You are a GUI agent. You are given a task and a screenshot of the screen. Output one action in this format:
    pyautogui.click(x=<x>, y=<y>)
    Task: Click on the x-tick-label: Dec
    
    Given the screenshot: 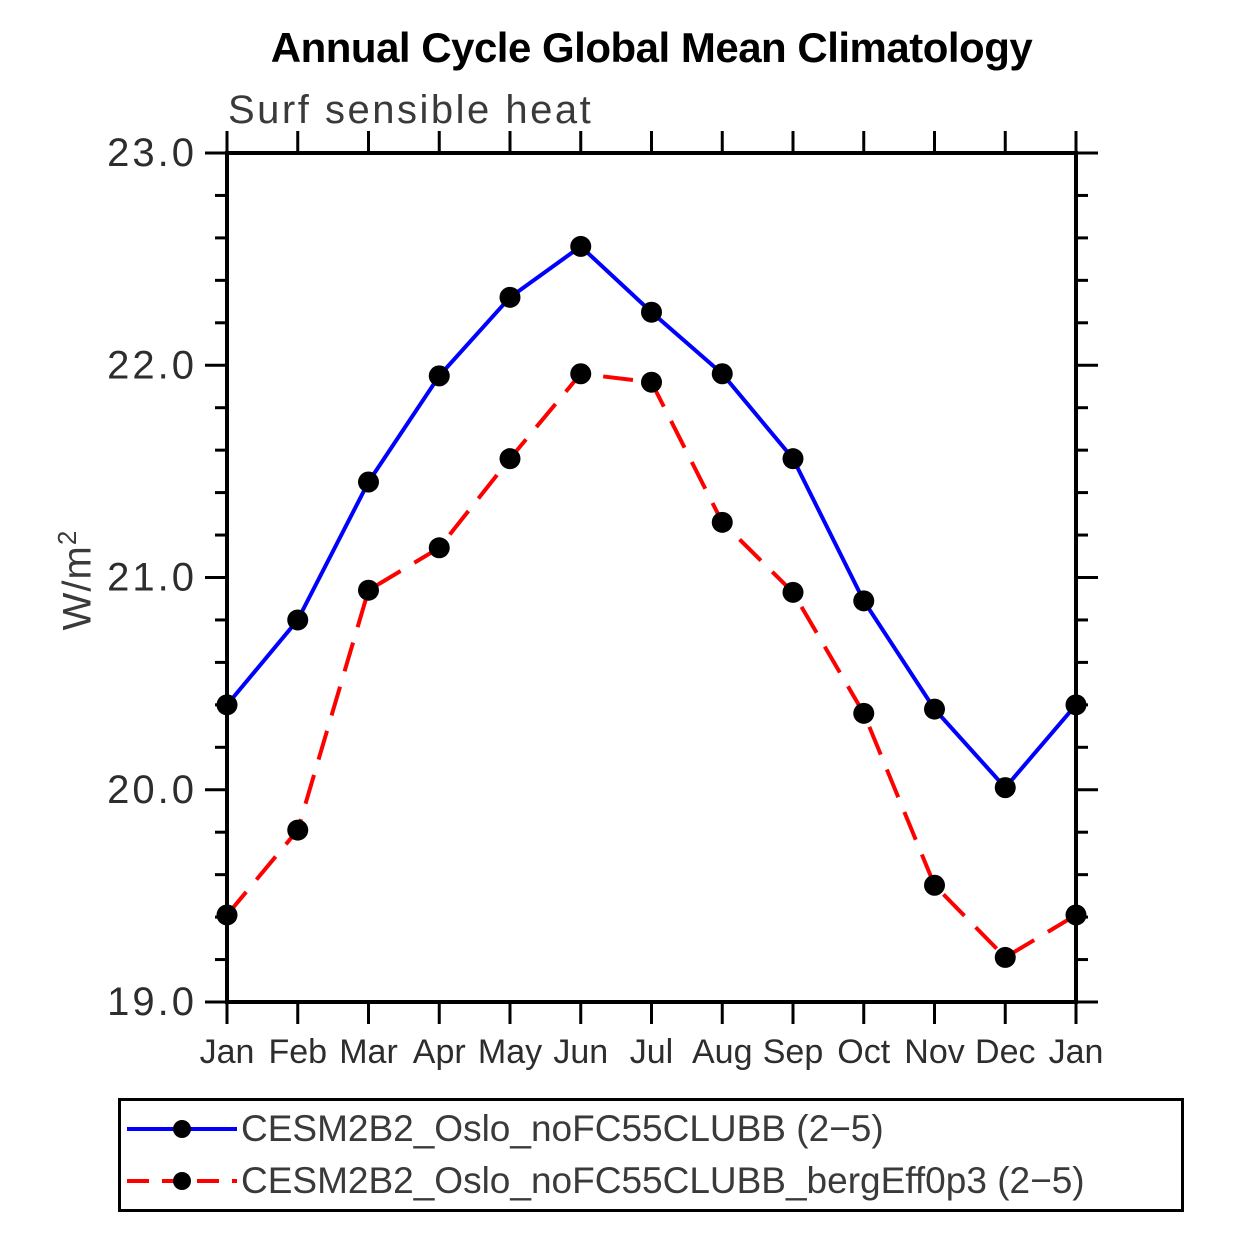 What is the action you would take?
    pyautogui.click(x=1005, y=1052)
    